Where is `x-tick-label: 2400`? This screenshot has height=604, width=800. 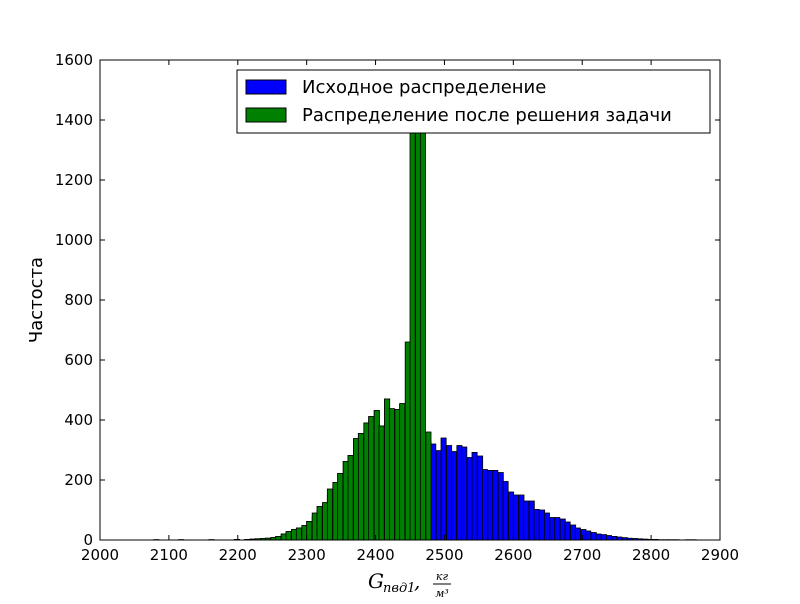 x-tick-label: 2400 is located at coordinates (375, 555).